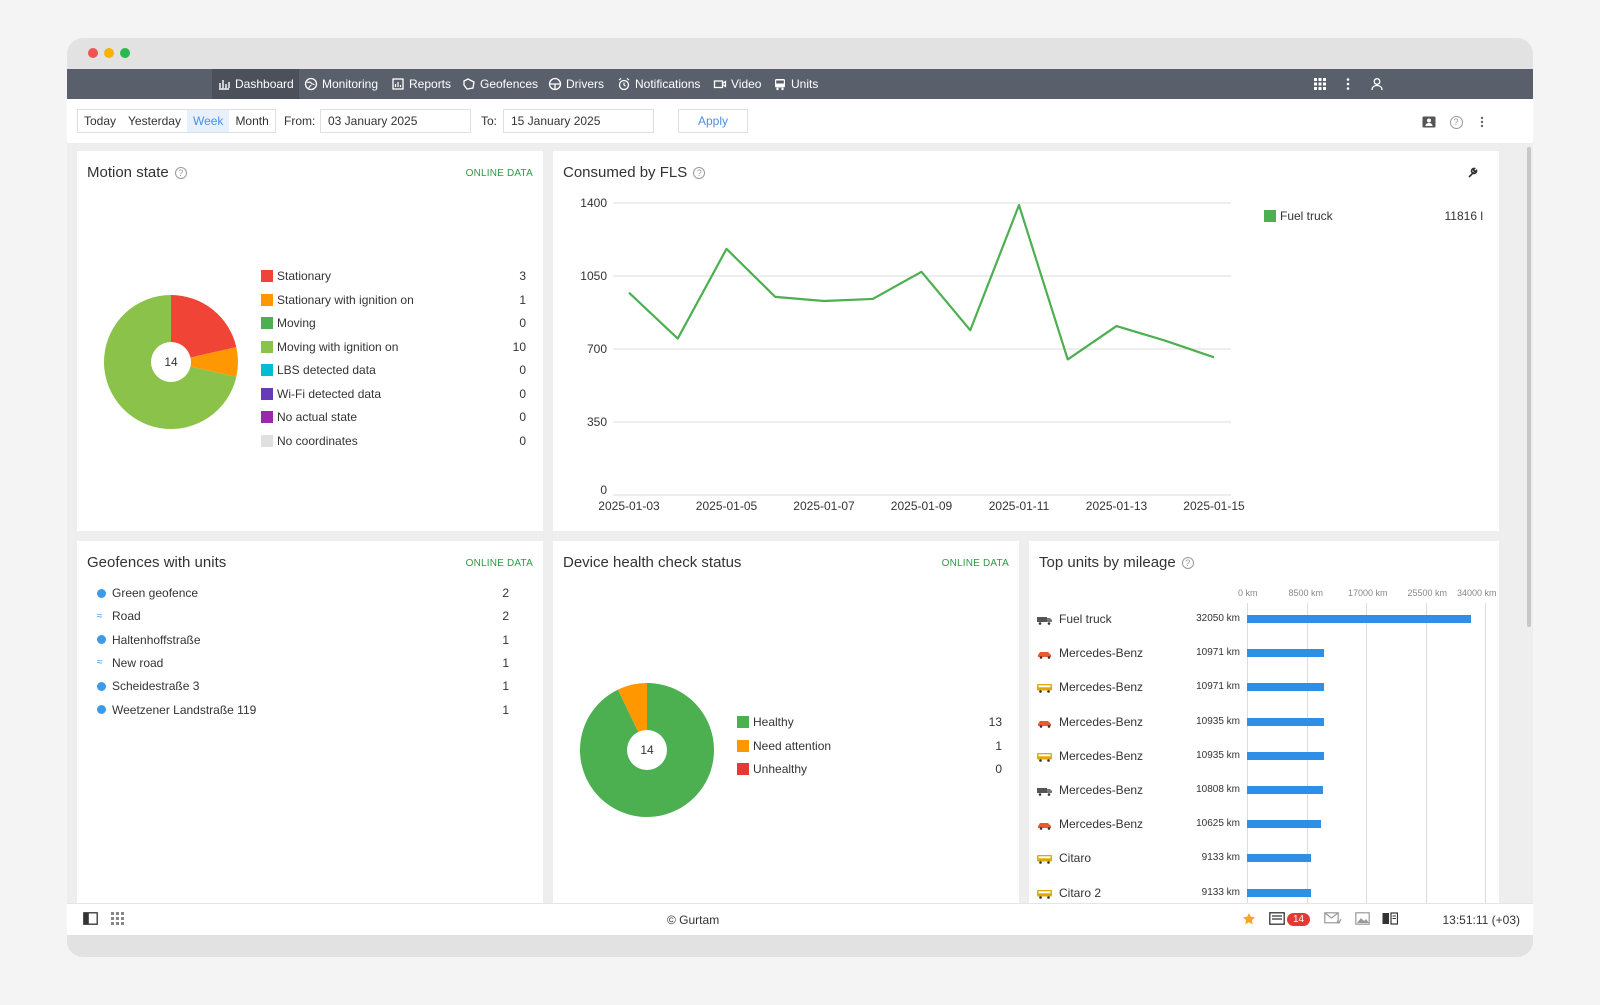  I want to click on minimize-window-button, so click(109, 53).